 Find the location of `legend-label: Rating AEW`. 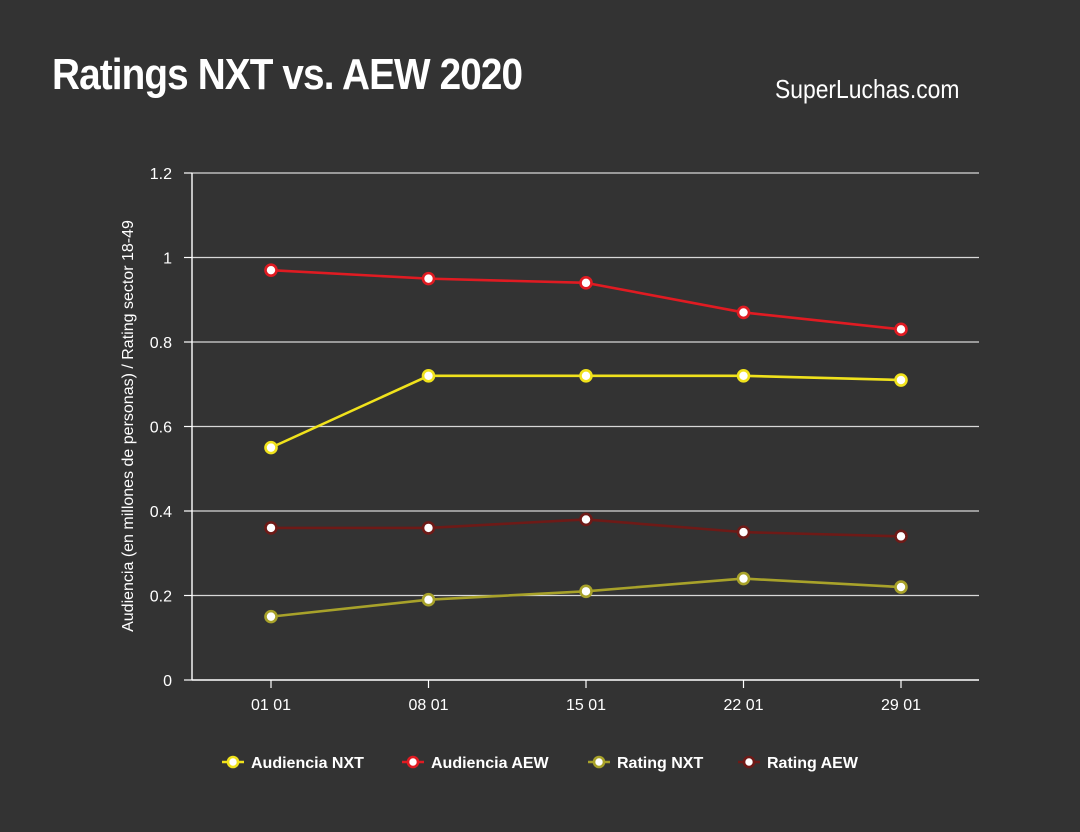

legend-label: Rating AEW is located at coordinates (813, 763).